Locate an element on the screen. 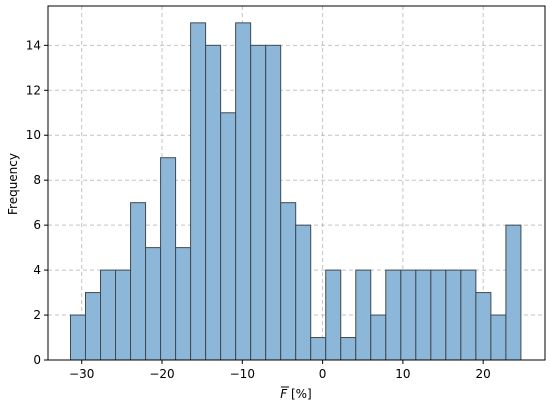 Image resolution: width=550 pixels, height=404 pixels. x-tick-label: −10 is located at coordinates (242, 374).